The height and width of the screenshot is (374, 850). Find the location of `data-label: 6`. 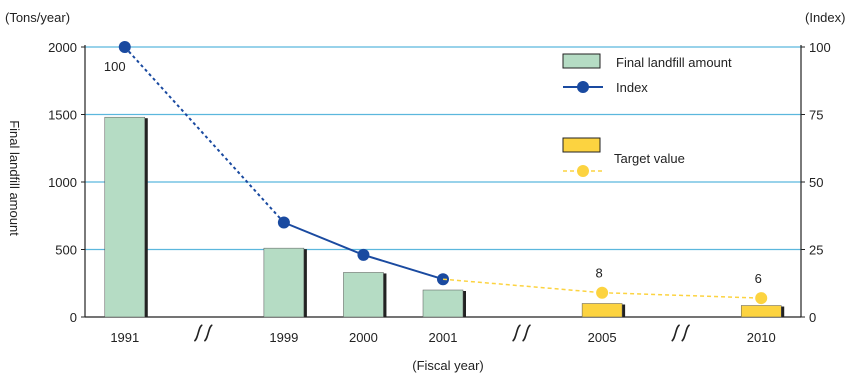

data-label: 6 is located at coordinates (758, 278).